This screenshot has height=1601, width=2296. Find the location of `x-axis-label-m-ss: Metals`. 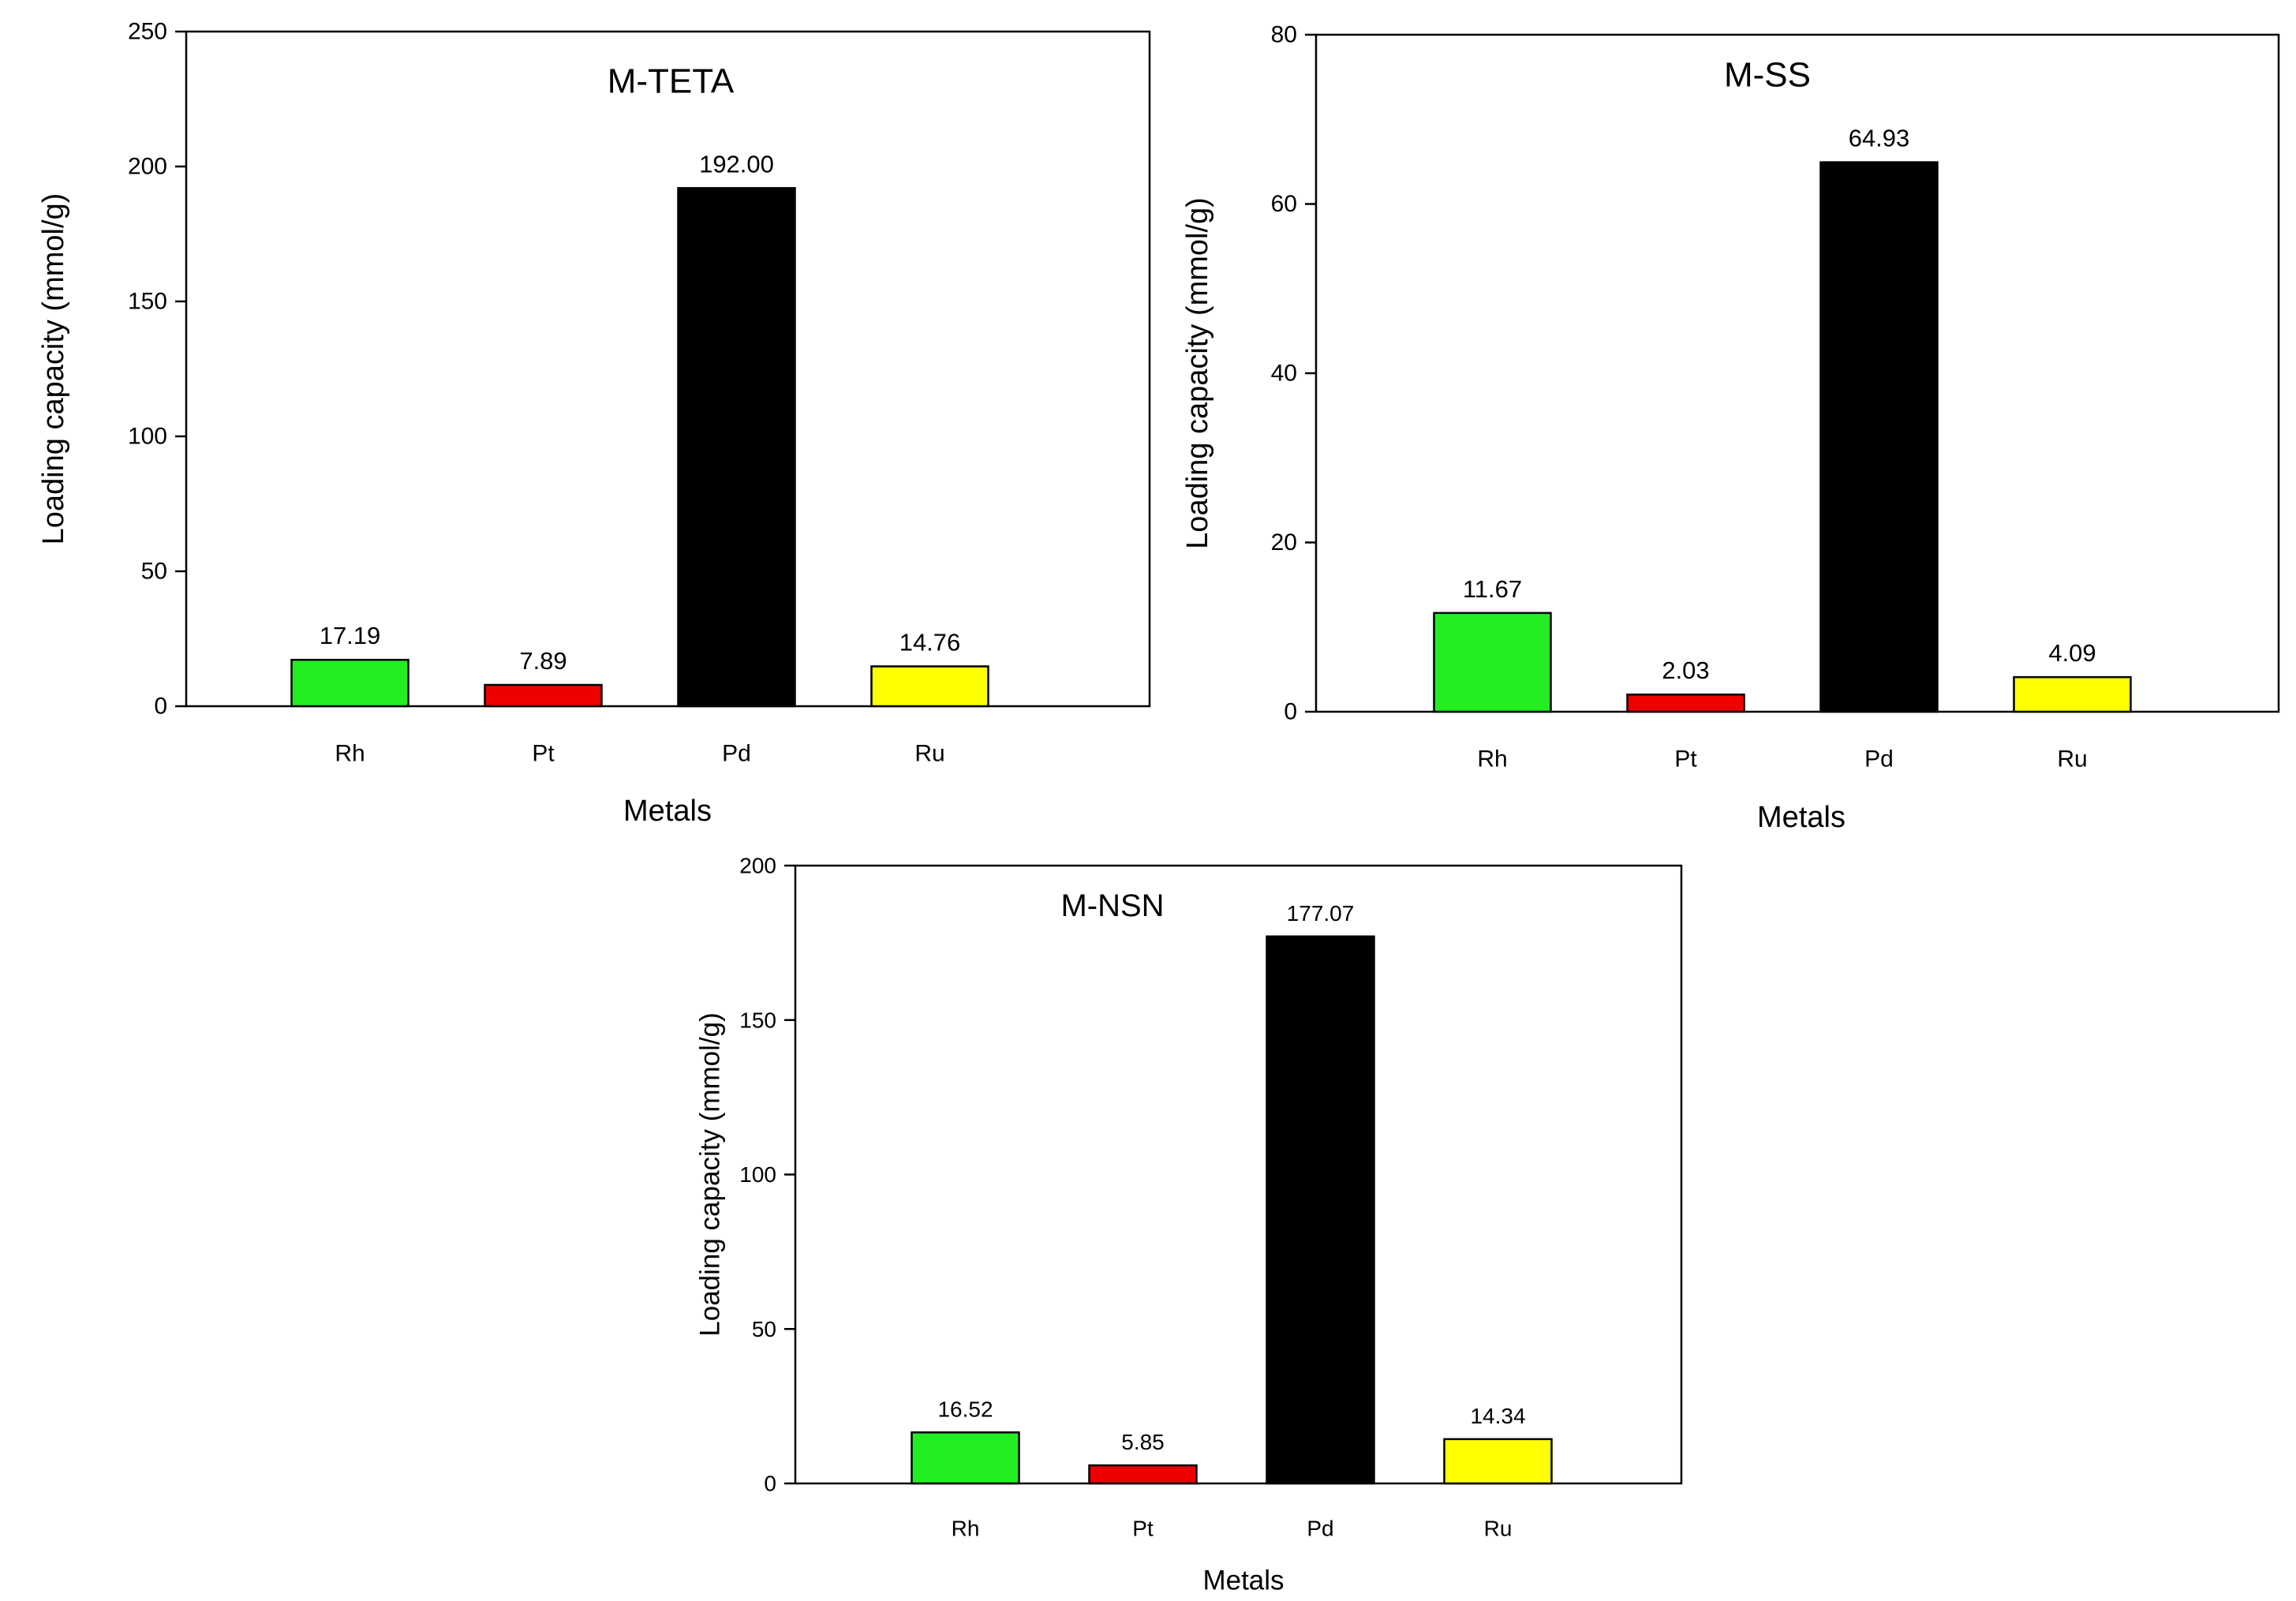

x-axis-label-m-ss: Metals is located at coordinates (1801, 817).